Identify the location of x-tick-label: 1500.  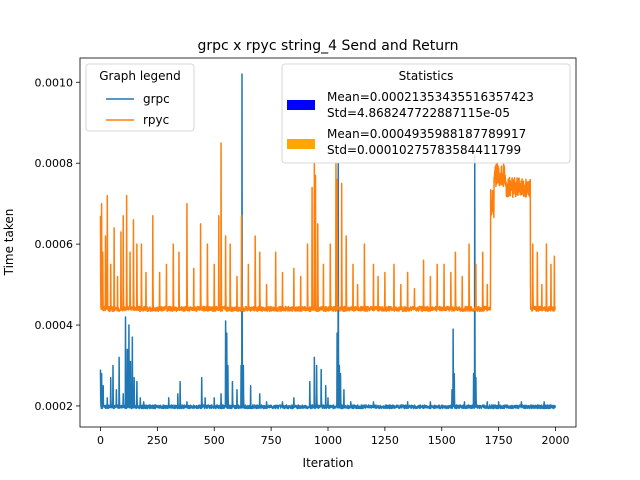
(442, 440).